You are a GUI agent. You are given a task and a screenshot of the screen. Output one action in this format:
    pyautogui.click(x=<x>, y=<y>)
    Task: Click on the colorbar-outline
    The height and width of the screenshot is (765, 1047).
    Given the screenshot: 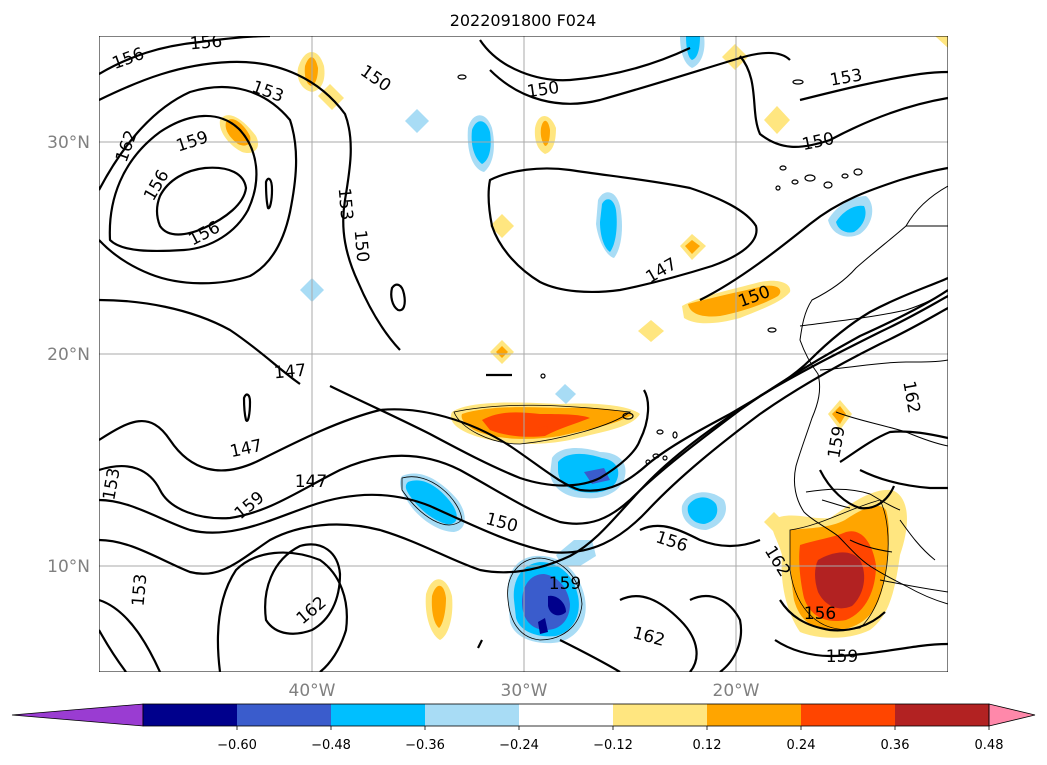 What is the action you would take?
    pyautogui.click(x=566, y=715)
    